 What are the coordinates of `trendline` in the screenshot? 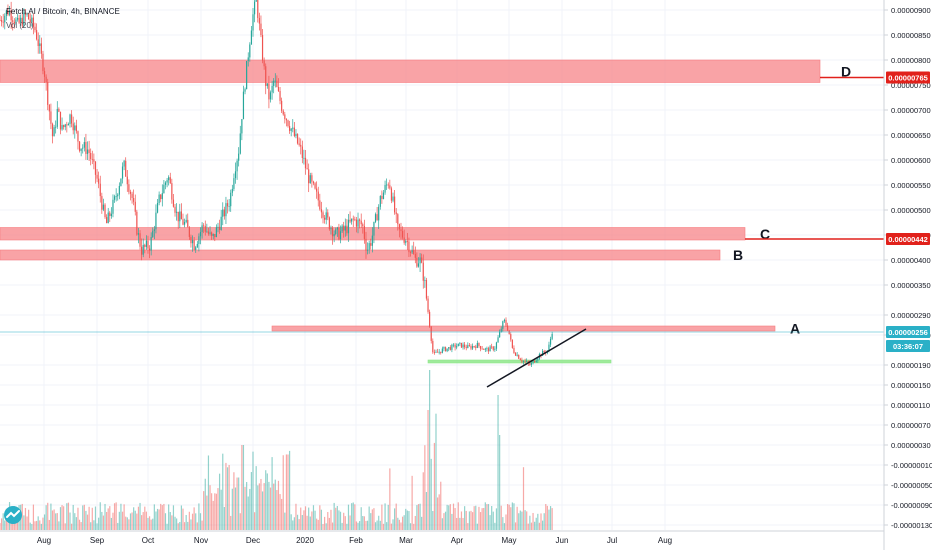 It's located at (536, 358).